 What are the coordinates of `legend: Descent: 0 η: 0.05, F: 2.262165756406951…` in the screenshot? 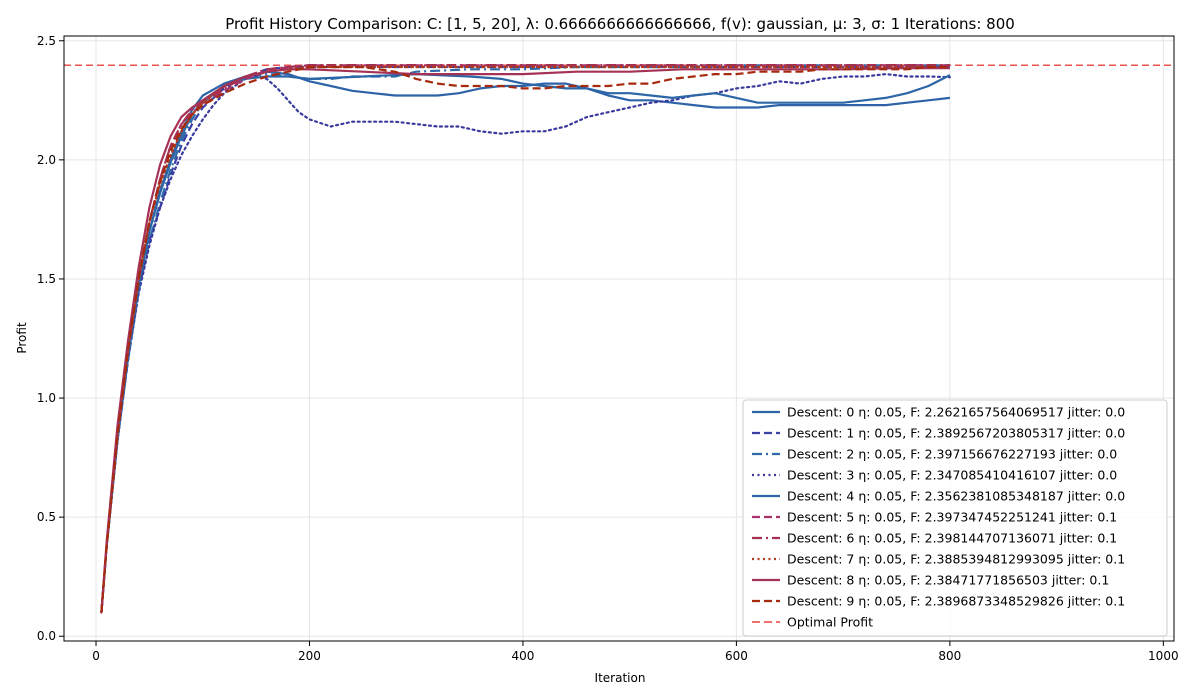 It's located at (955, 518).